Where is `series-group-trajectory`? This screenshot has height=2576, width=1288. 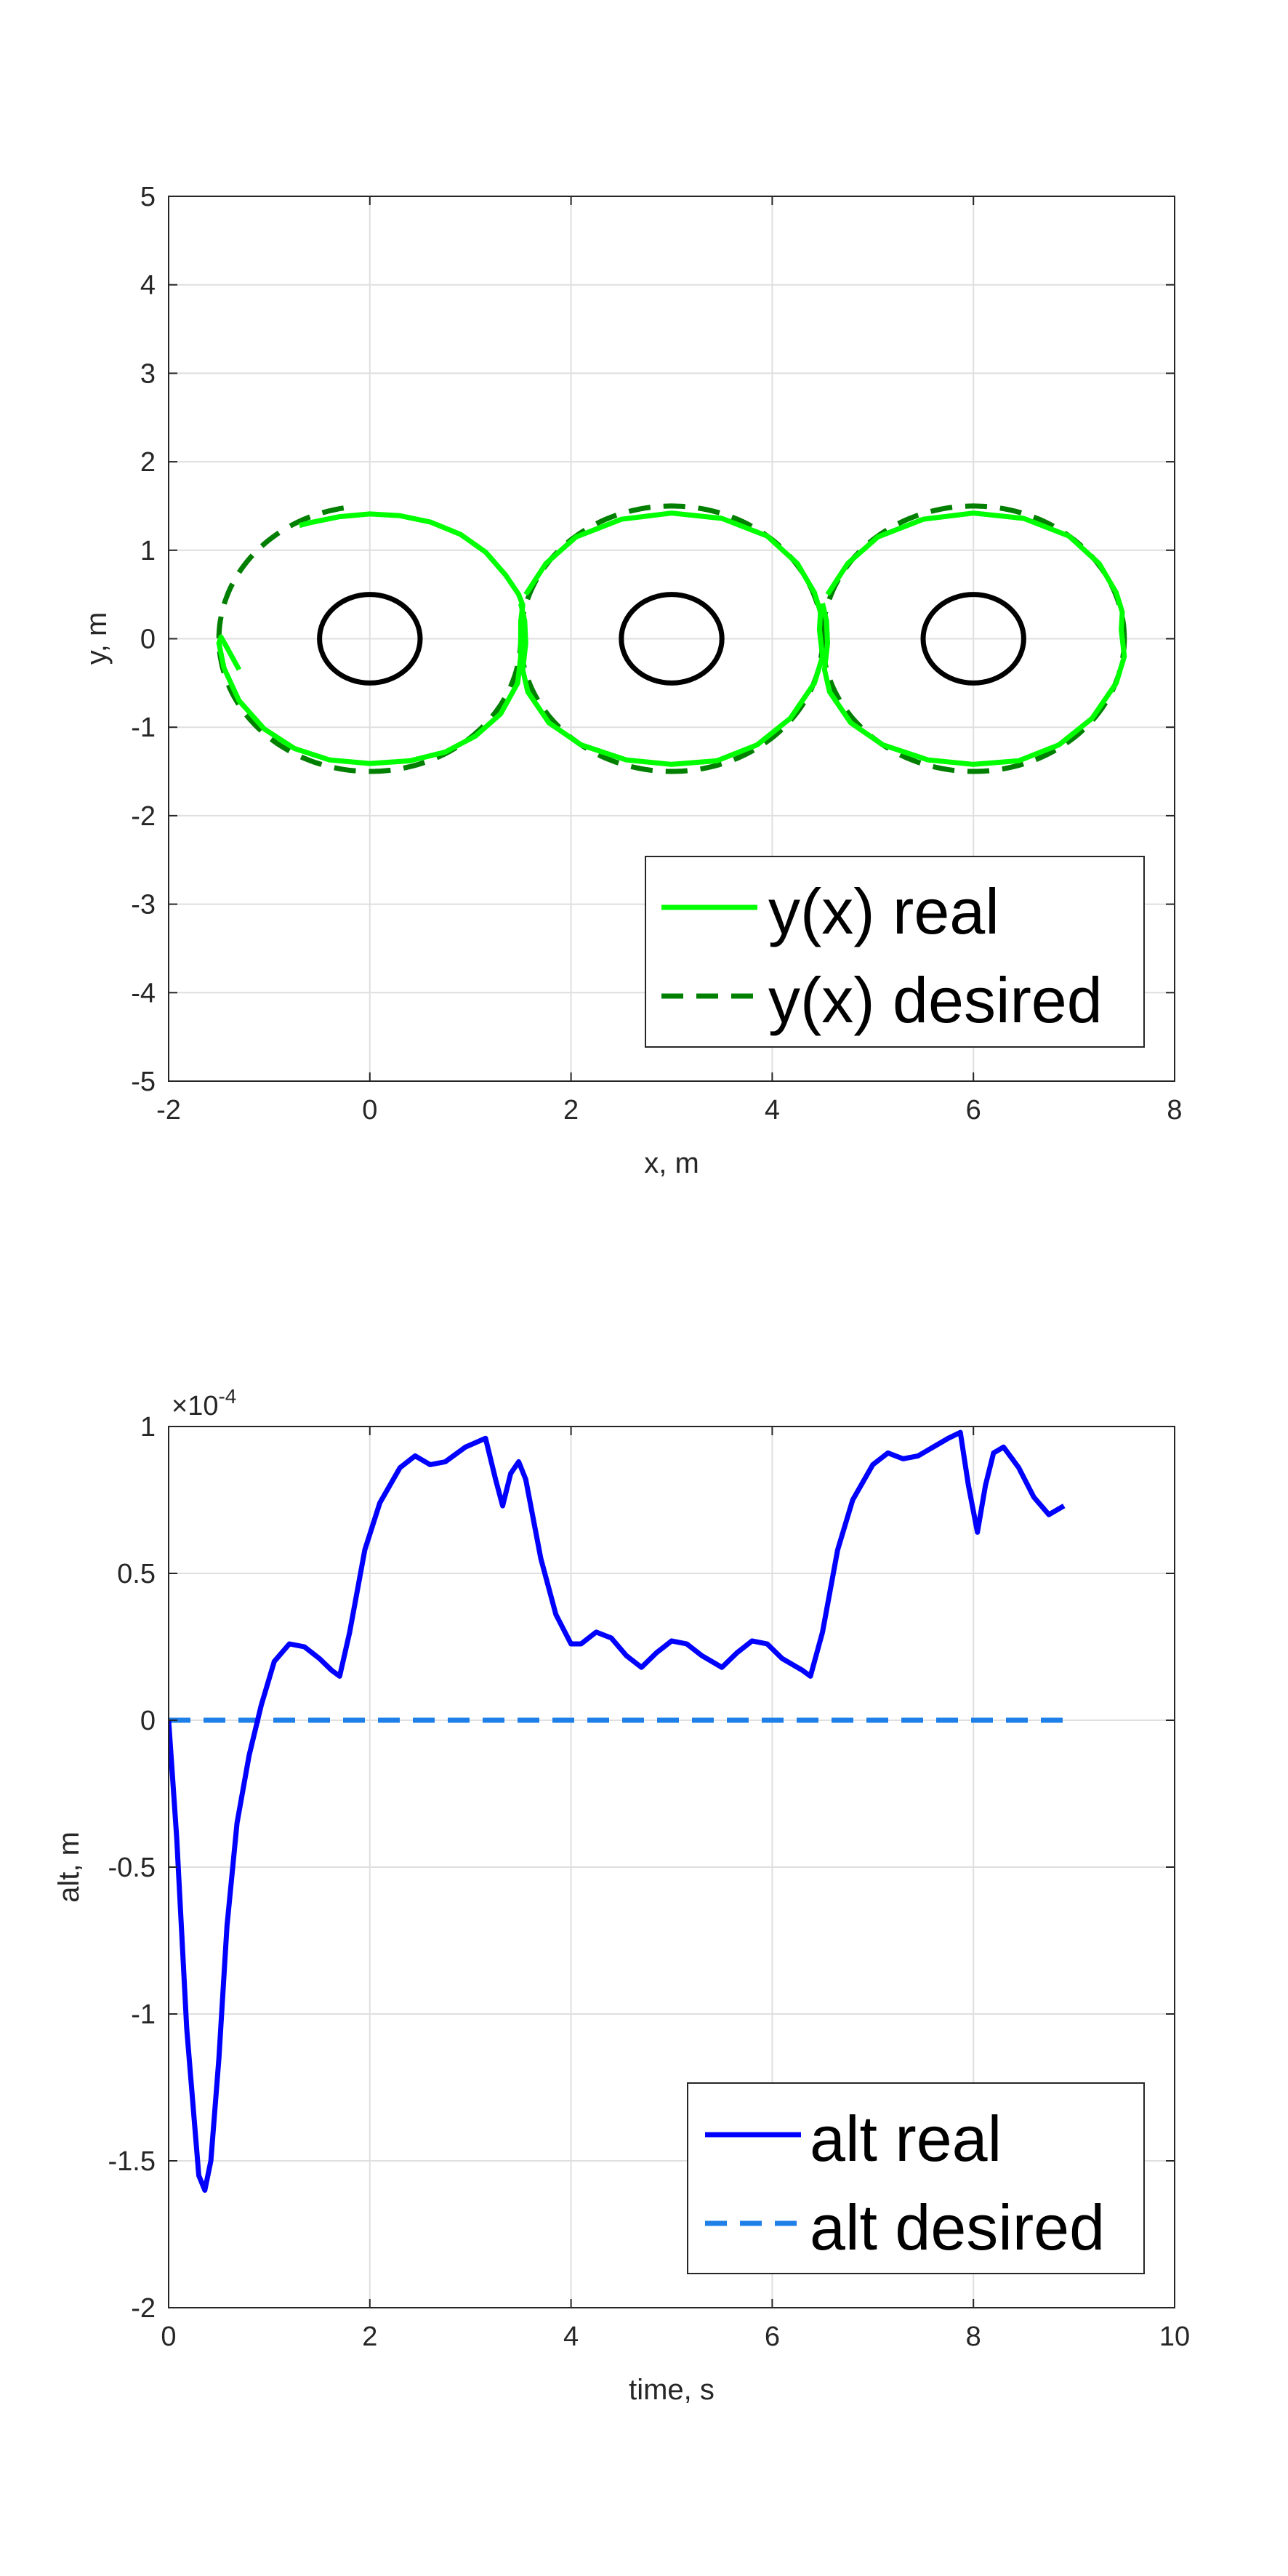 series-group-trajectory is located at coordinates (671, 638).